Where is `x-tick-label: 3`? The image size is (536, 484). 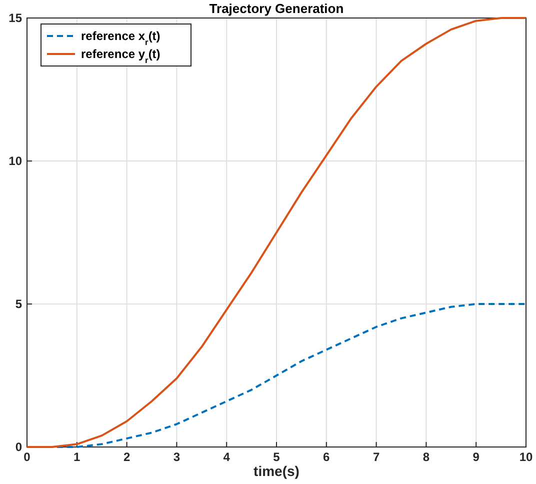 x-tick-label: 3 is located at coordinates (176, 457).